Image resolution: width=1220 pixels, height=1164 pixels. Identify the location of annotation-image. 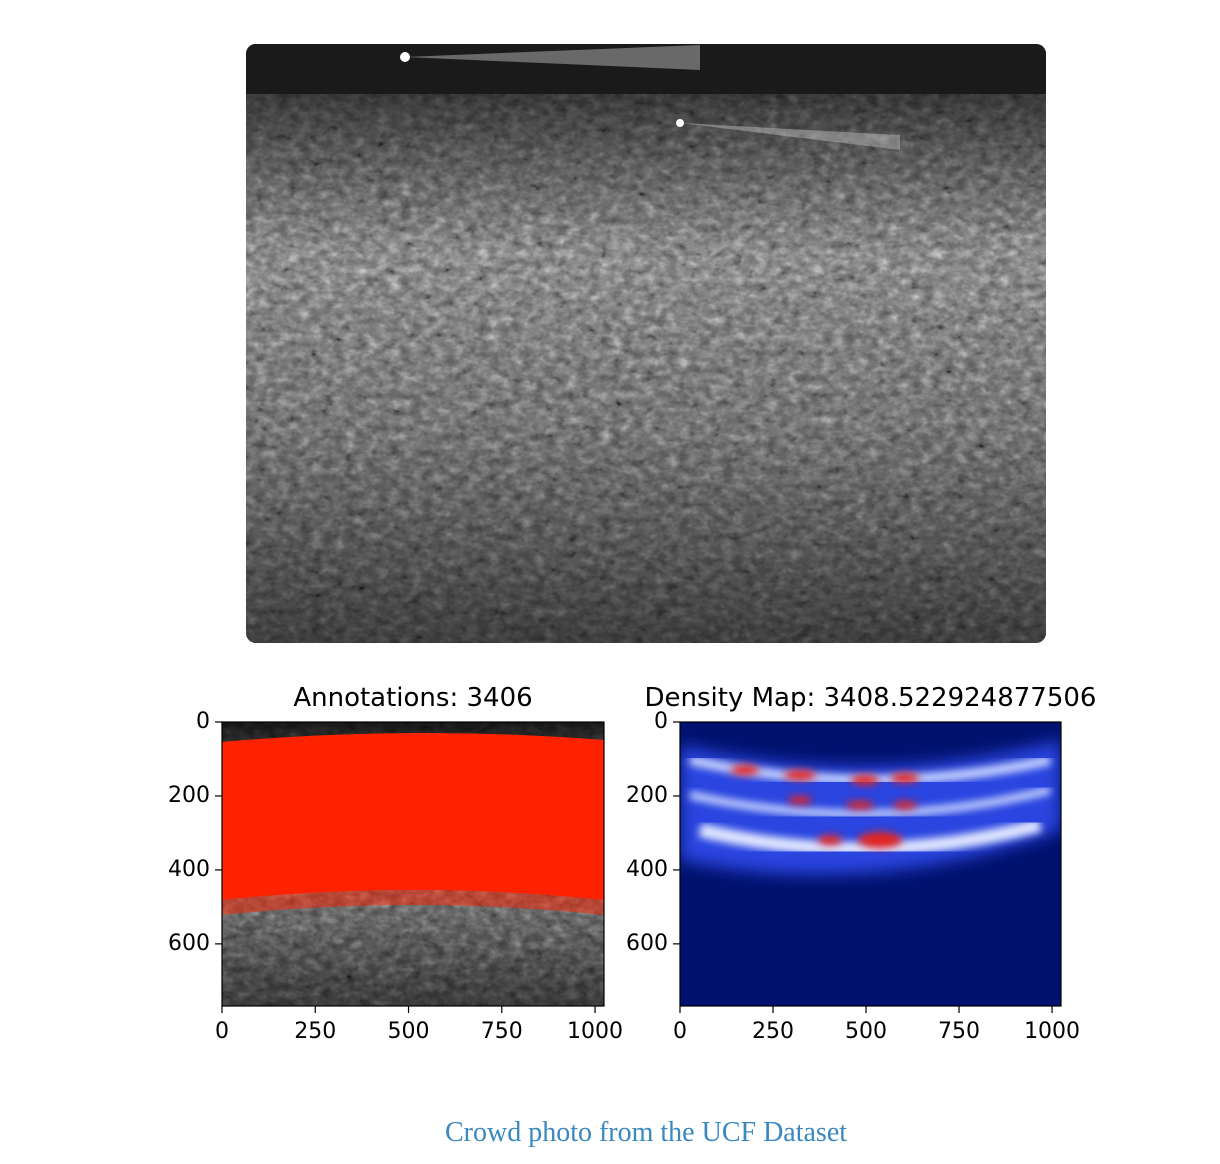
(413, 864).